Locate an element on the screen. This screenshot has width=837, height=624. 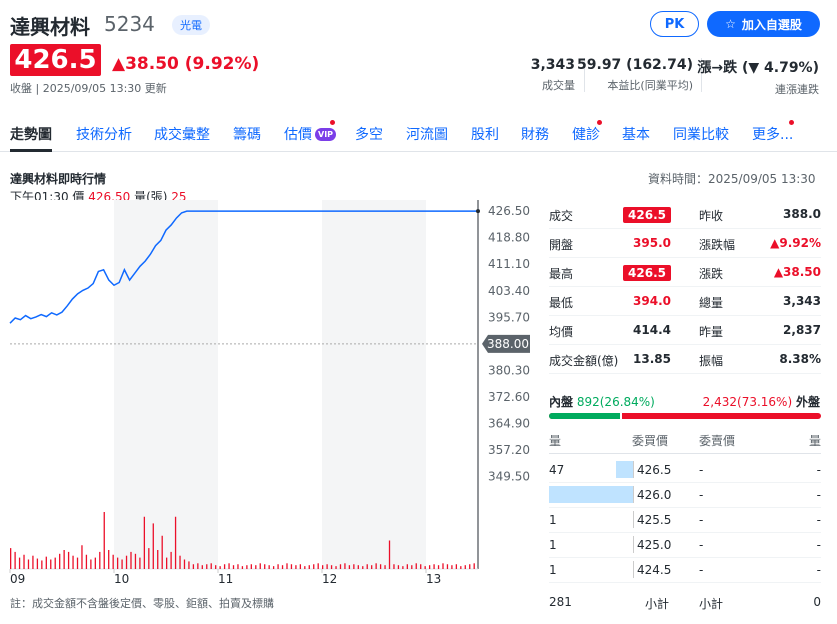
inner-outer-labels: 內盤 892(26.84%) is located at coordinates (602, 401).